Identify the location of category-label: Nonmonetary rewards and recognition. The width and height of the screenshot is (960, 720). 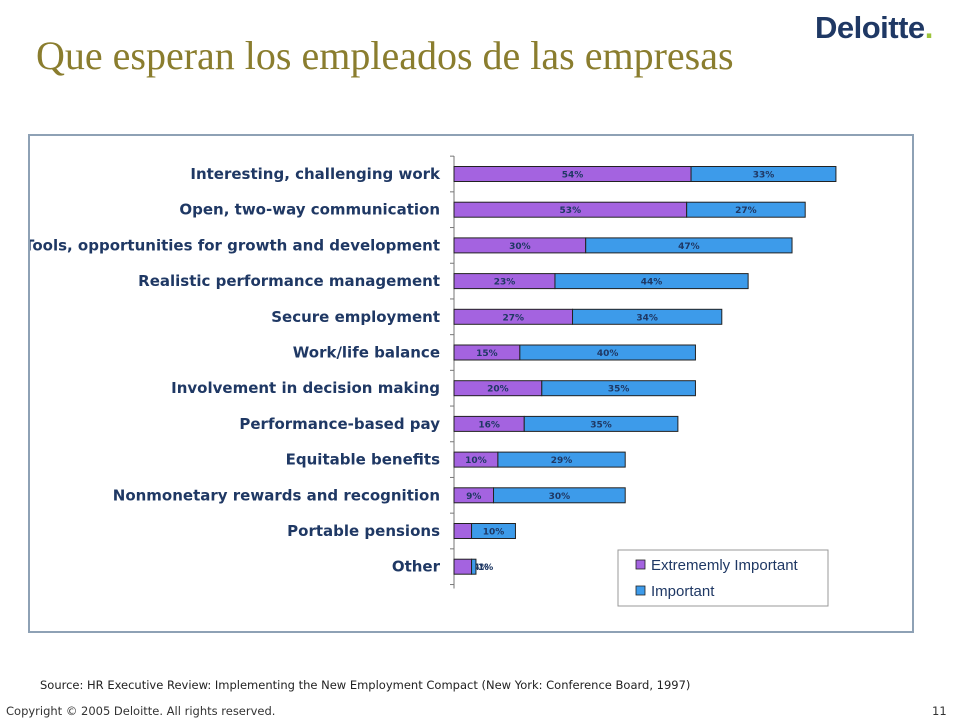
(276, 495).